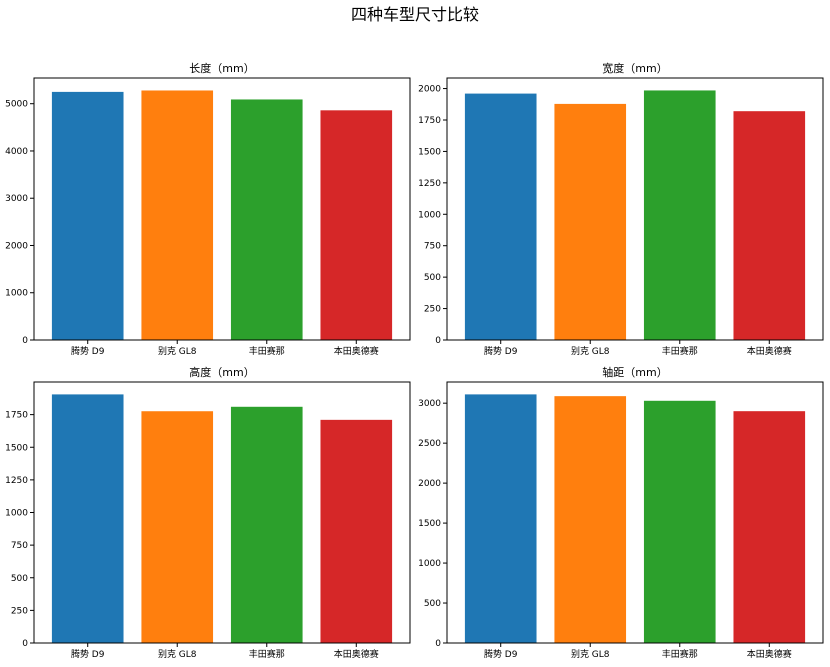 This screenshot has height=667, width=830. Describe the element at coordinates (634, 68) in the screenshot. I see `subplot-title: 宽度（mm）` at that location.